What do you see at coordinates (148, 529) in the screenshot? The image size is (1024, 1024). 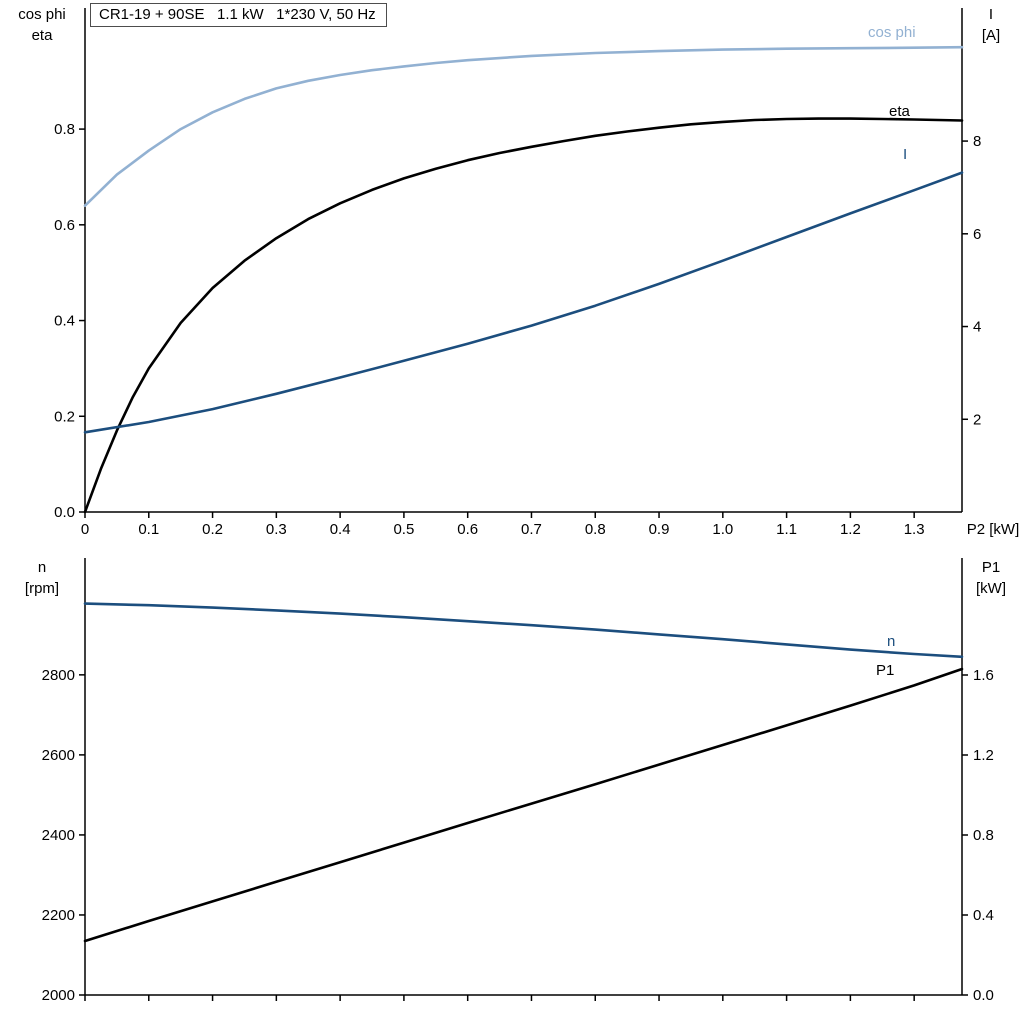 I see `x-tick-label: 0.1` at bounding box center [148, 529].